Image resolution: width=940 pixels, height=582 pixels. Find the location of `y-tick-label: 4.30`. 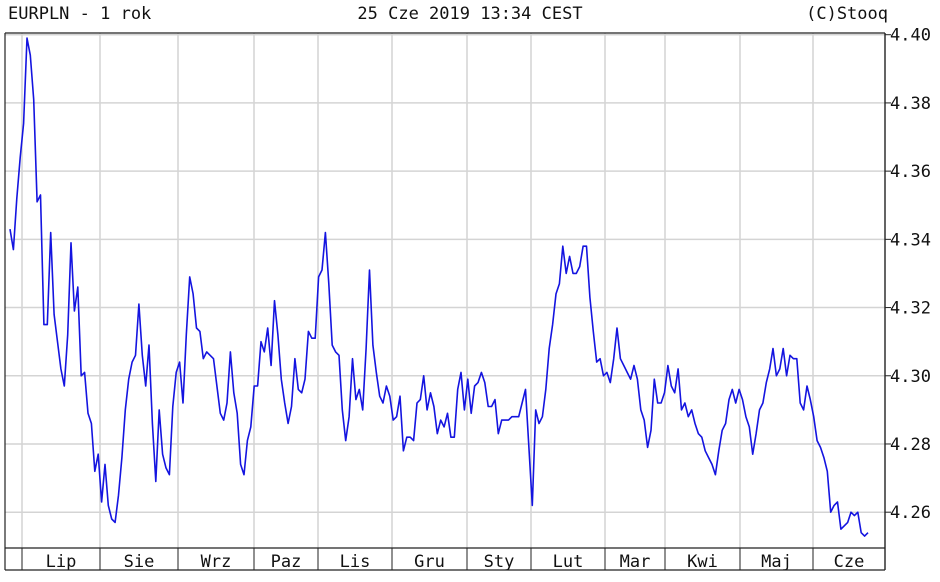

y-tick-label: 4.30 is located at coordinates (910, 377).